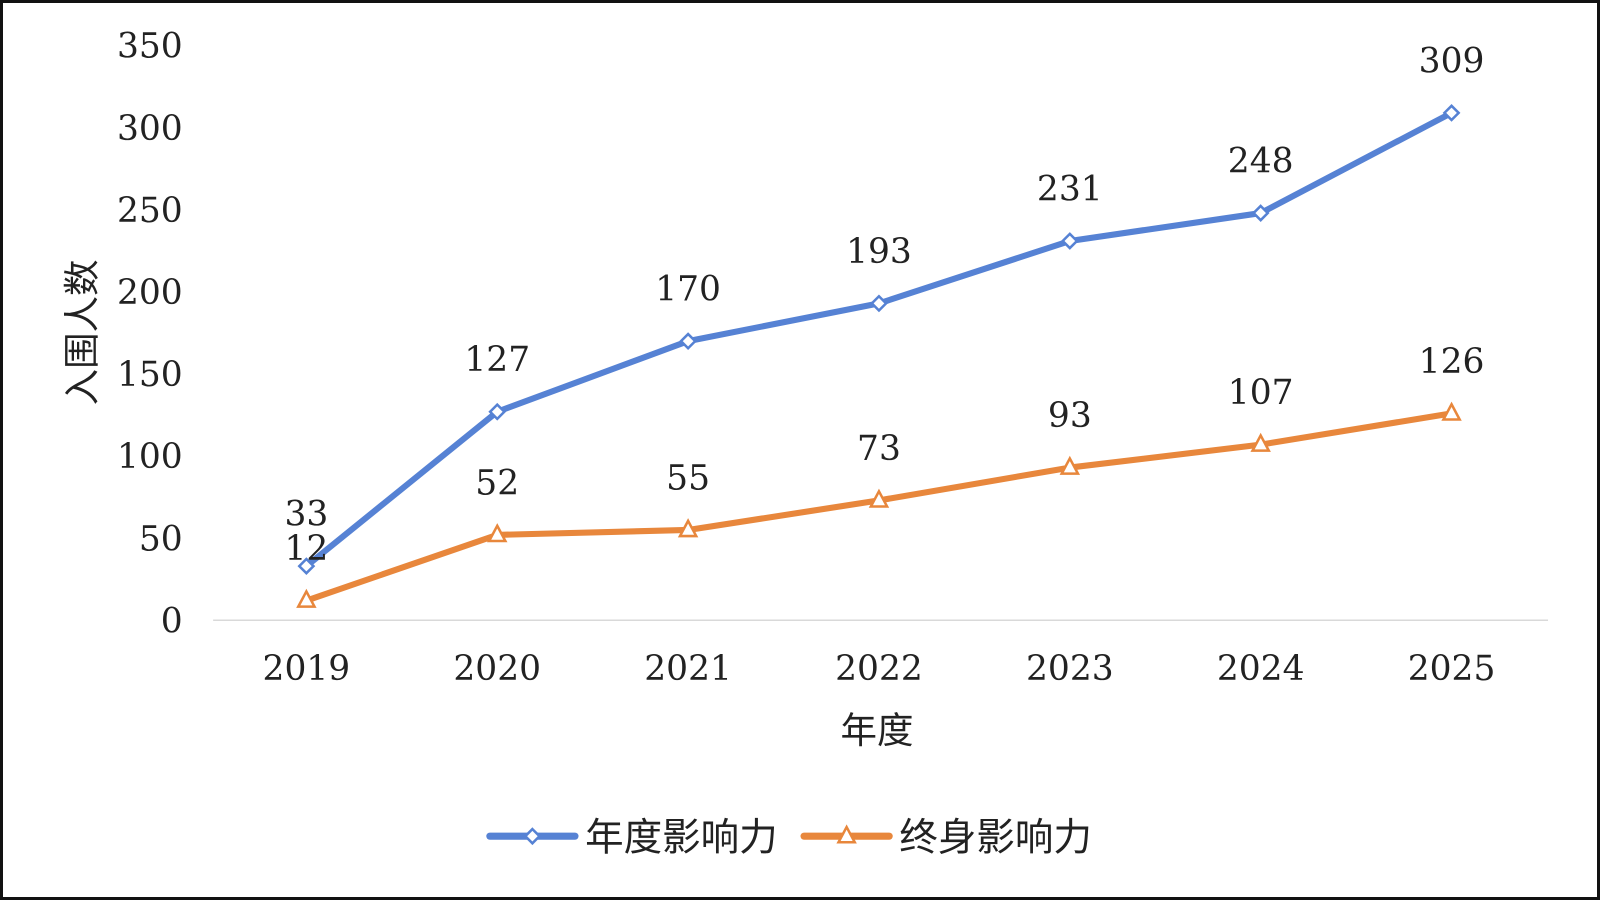  What do you see at coordinates (688, 478) in the screenshot?
I see `data-label: 55` at bounding box center [688, 478].